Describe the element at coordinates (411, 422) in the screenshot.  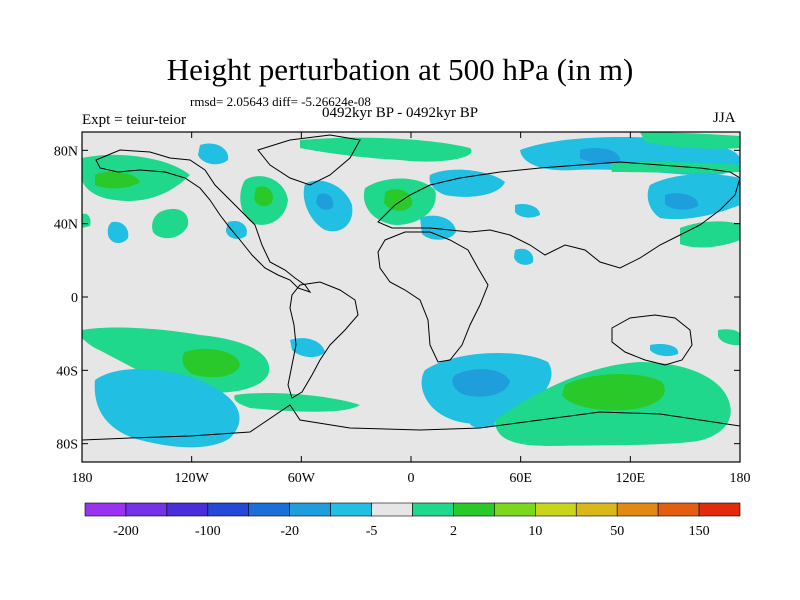
I see `coastline-antarctica` at that location.